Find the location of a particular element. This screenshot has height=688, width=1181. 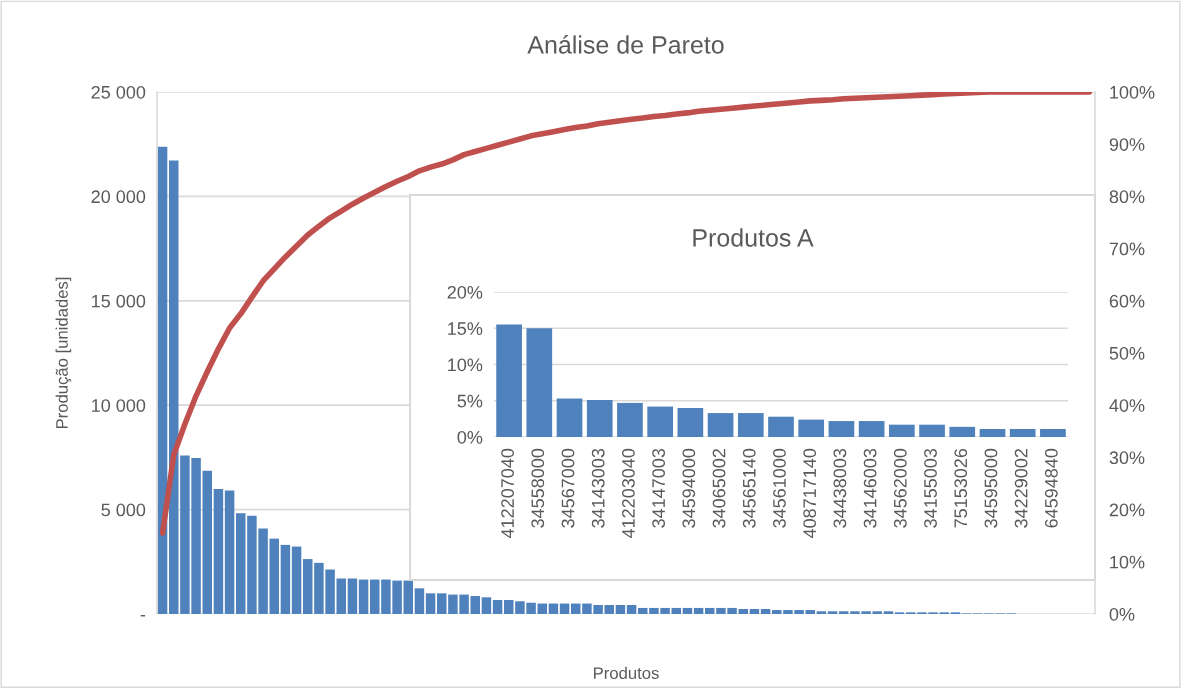

x-tick-label: 34558000 is located at coordinates (538, 488).